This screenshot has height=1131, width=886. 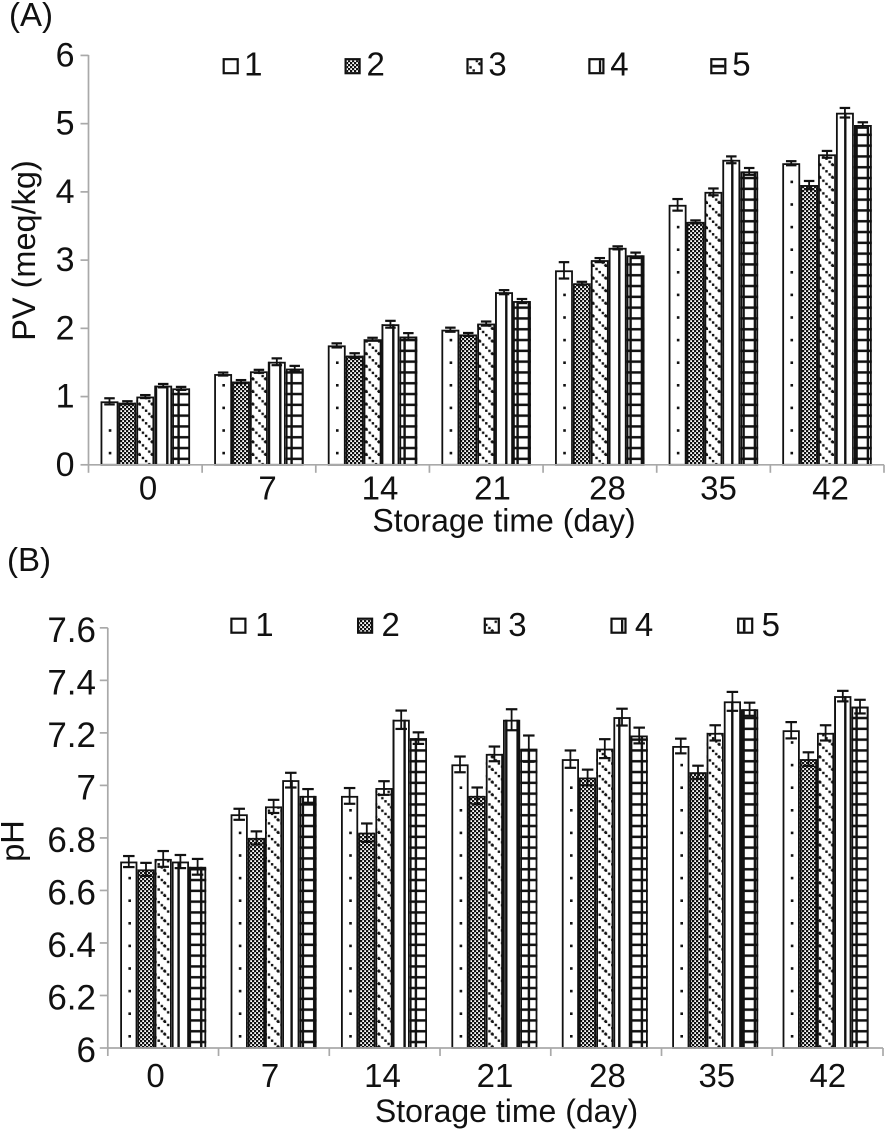 What do you see at coordinates (71, 997) in the screenshot?
I see `svg-text: 6.2` at bounding box center [71, 997].